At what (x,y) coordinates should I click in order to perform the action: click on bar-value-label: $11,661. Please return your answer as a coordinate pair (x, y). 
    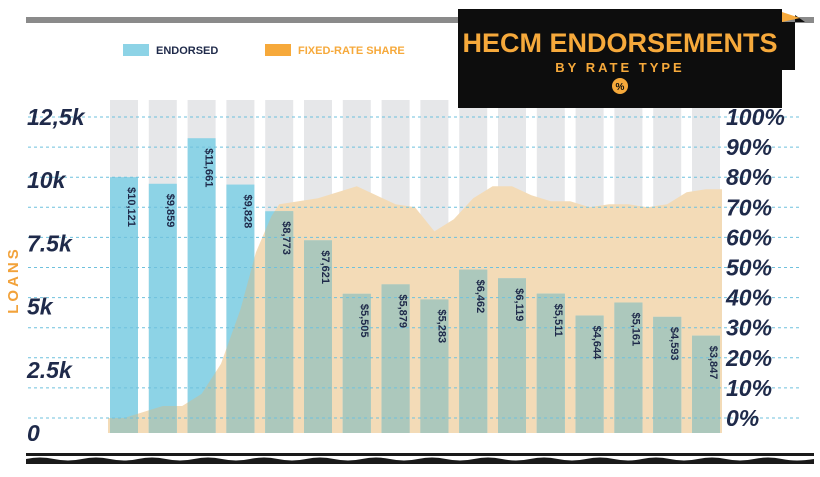
    Looking at the image, I should click on (209, 167).